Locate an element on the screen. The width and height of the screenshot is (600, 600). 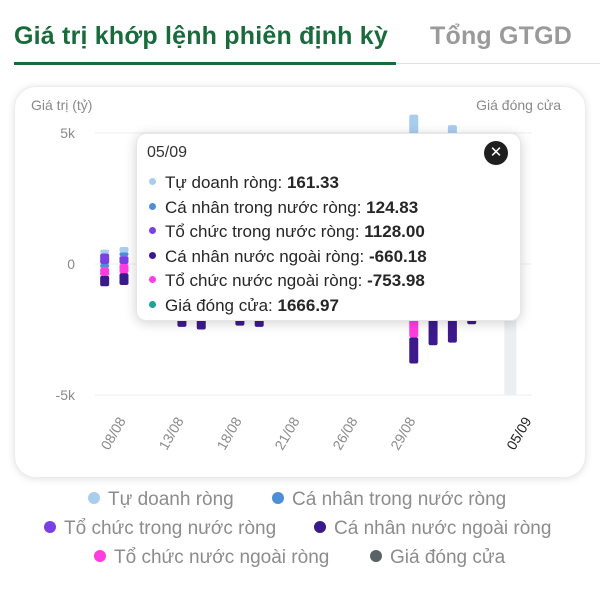
legend-label: Cá nhân nước ngoài ròng is located at coordinates (443, 528).